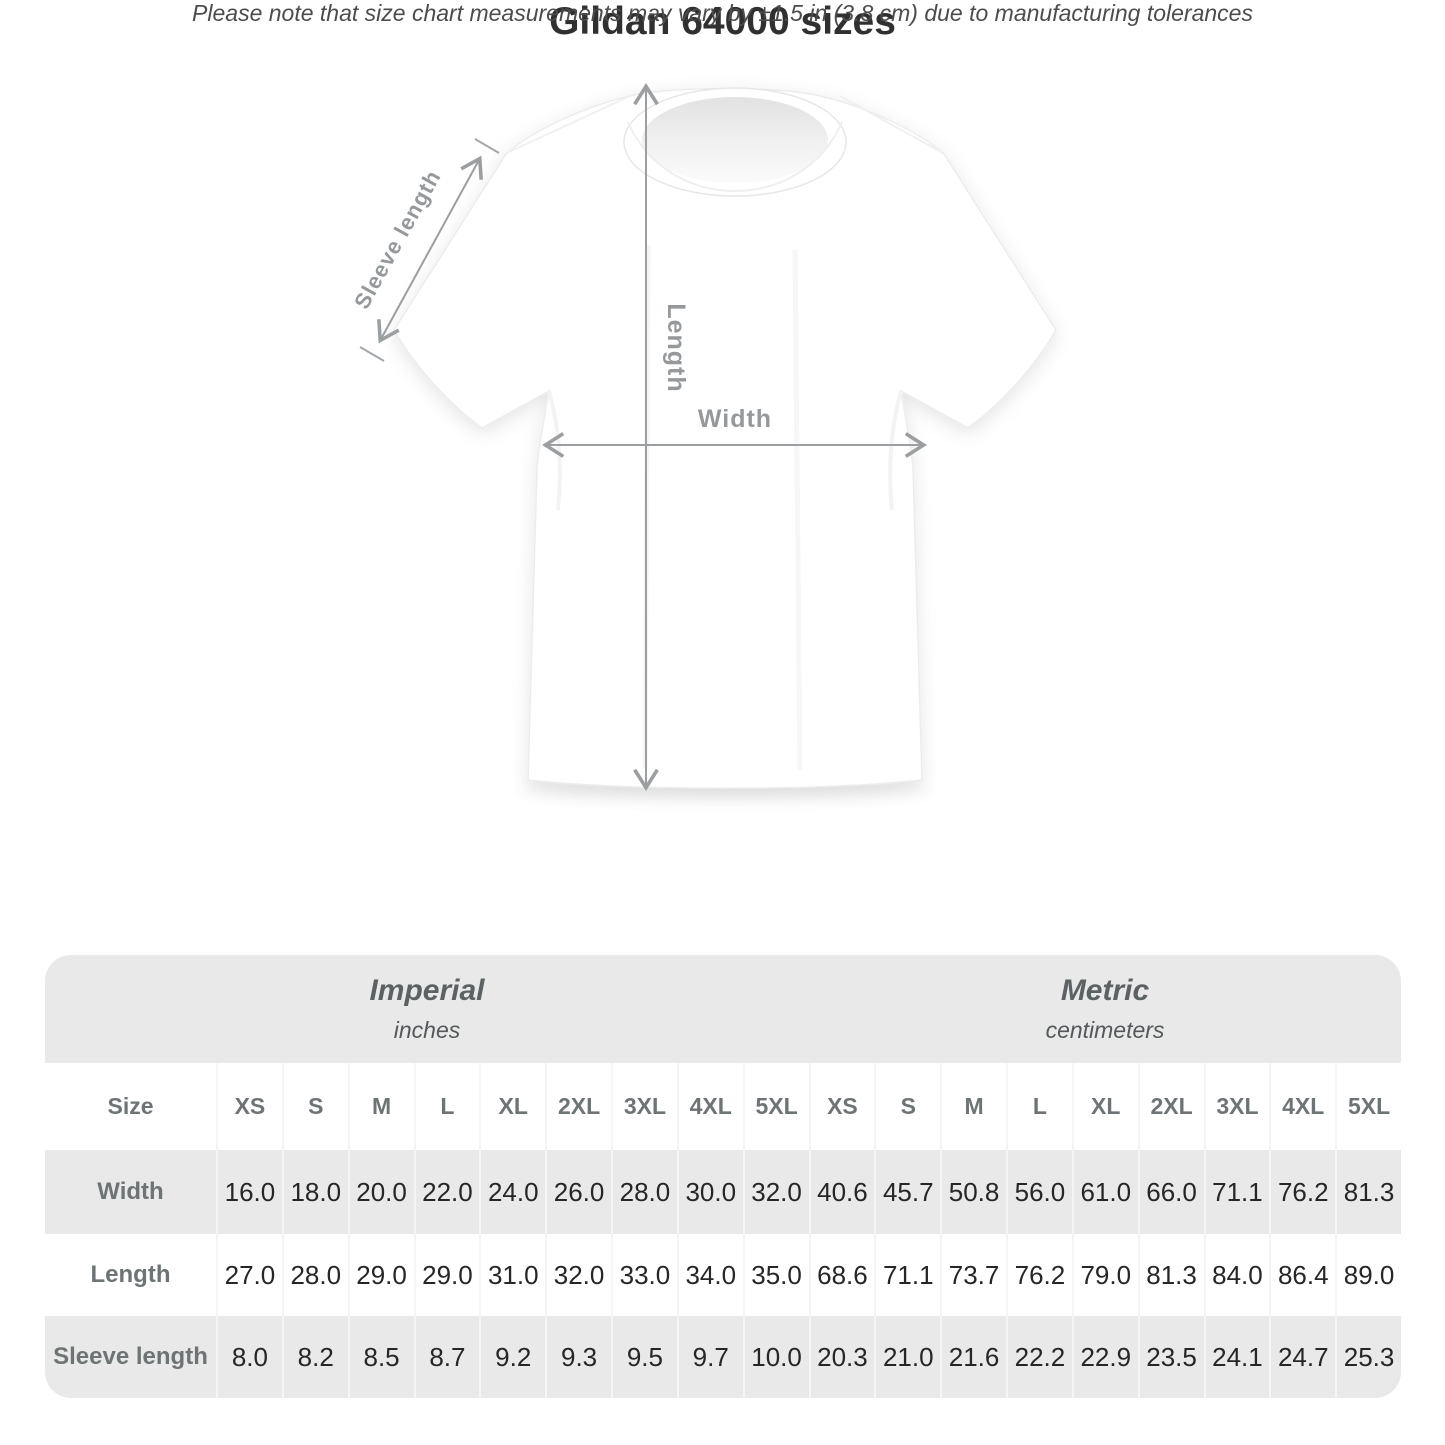 Image resolution: width=1445 pixels, height=1445 pixels. Describe the element at coordinates (676, 347) in the screenshot. I see `length-label: Length` at that location.